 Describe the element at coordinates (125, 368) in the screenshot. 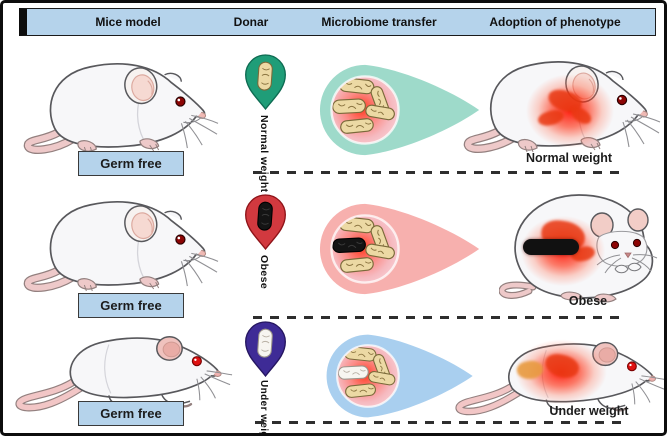

I see `germ-free-rat-illustration` at that location.